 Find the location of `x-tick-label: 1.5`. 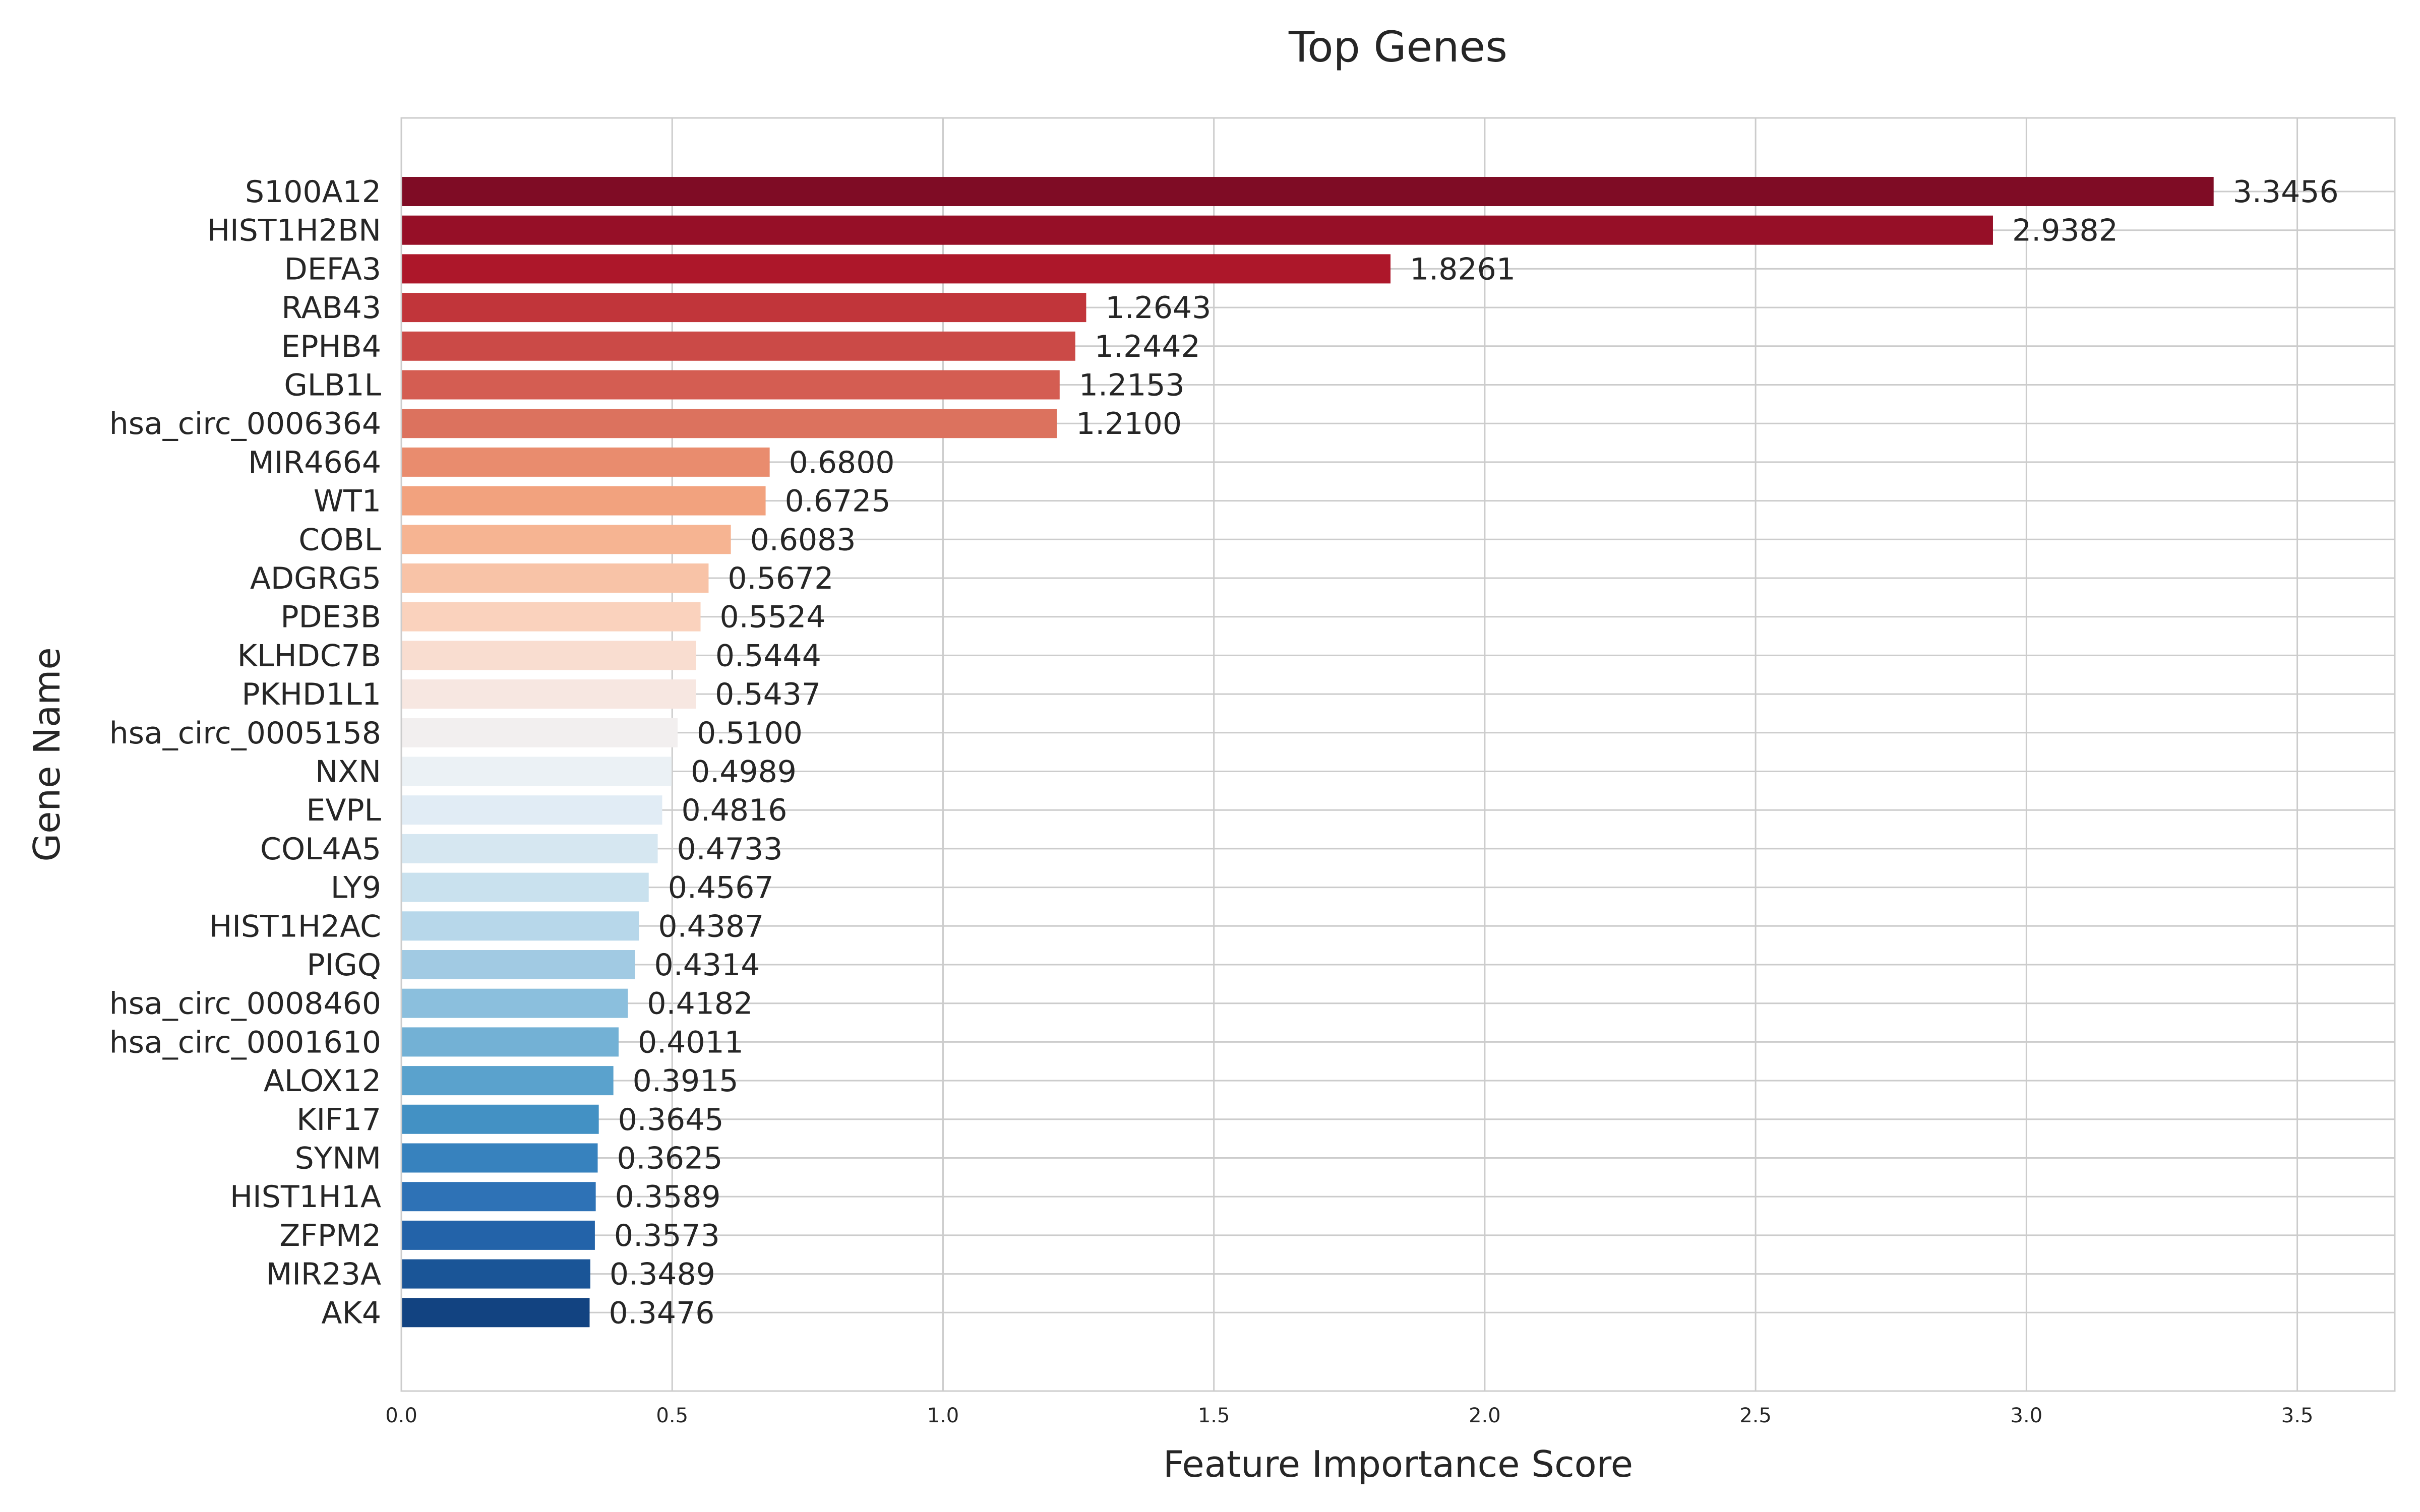

x-tick-label: 1.5 is located at coordinates (1214, 1415).